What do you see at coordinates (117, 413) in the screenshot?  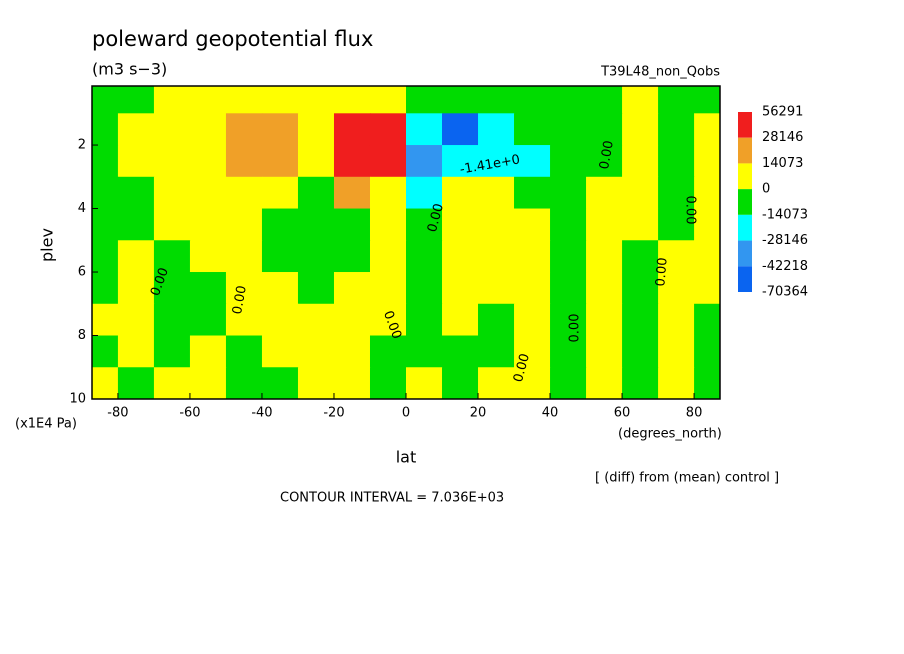 I see `x-tick-label: -80` at bounding box center [117, 413].